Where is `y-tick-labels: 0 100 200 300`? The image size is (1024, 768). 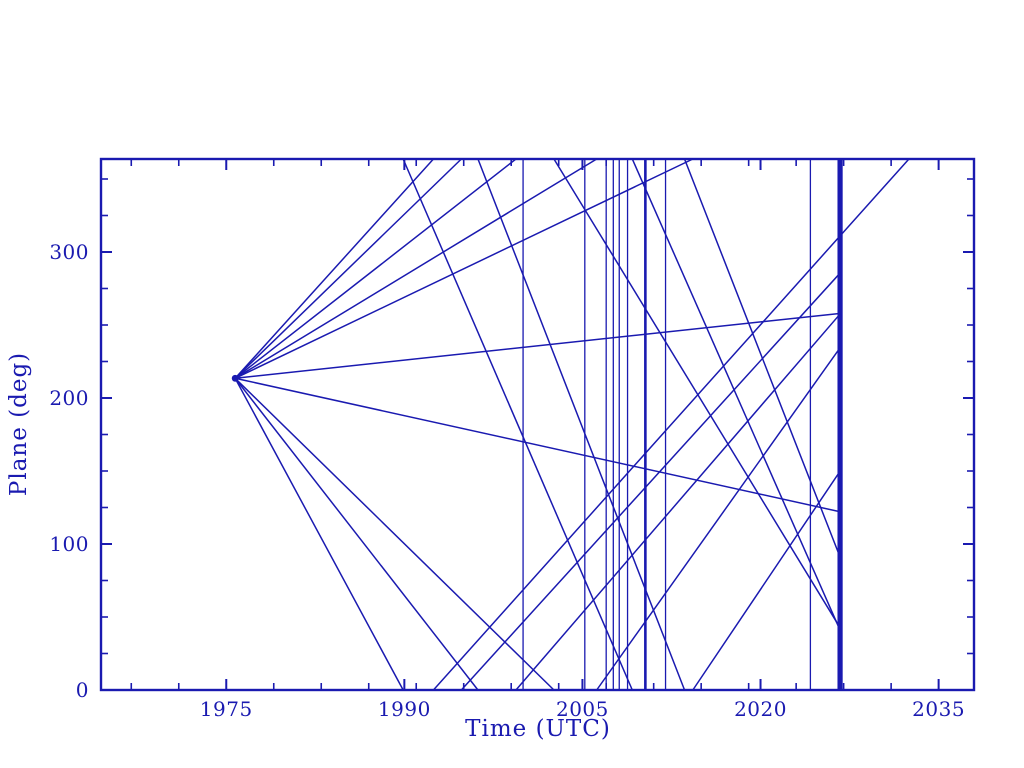 y-tick-labels: 0 100 200 300 is located at coordinates (69, 471).